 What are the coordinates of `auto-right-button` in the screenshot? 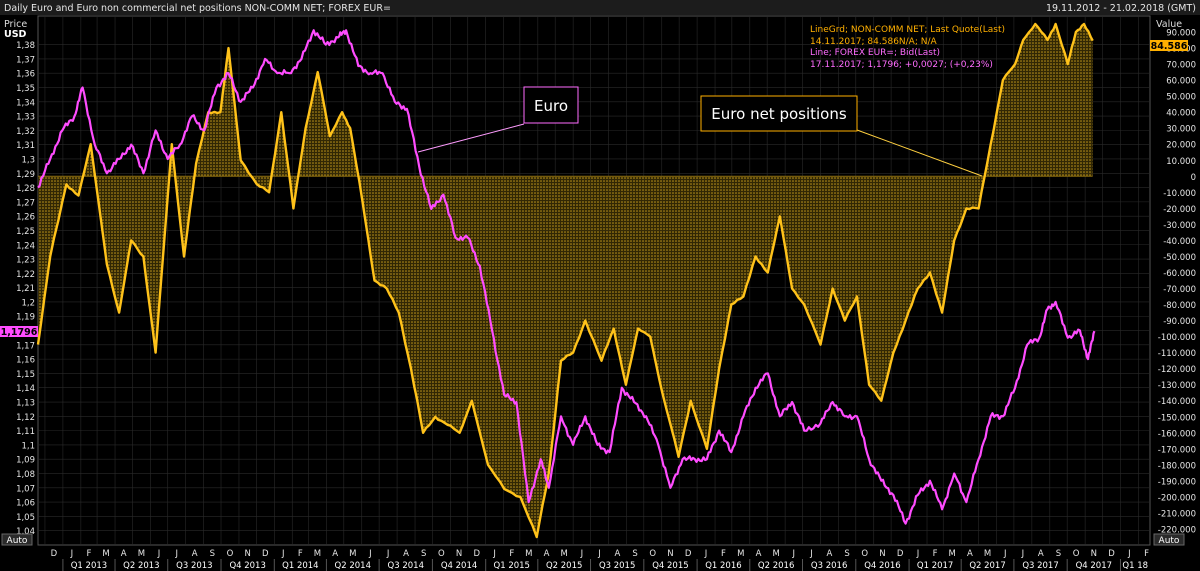 It's located at (1169, 539).